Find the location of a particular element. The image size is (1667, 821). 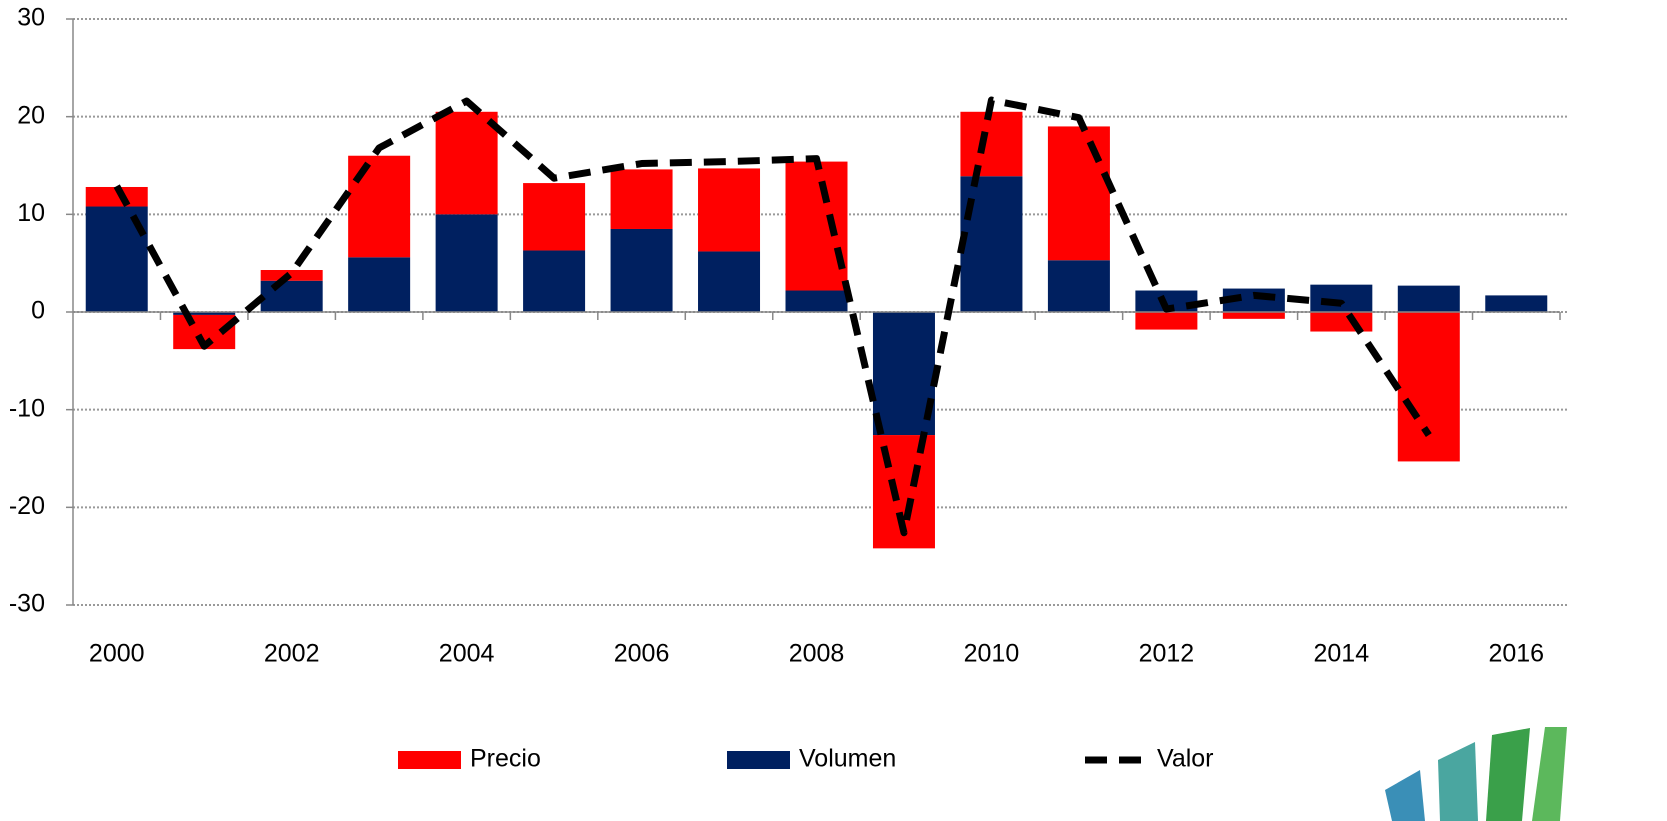

x-tick-label: 2016 is located at coordinates (1516, 654).